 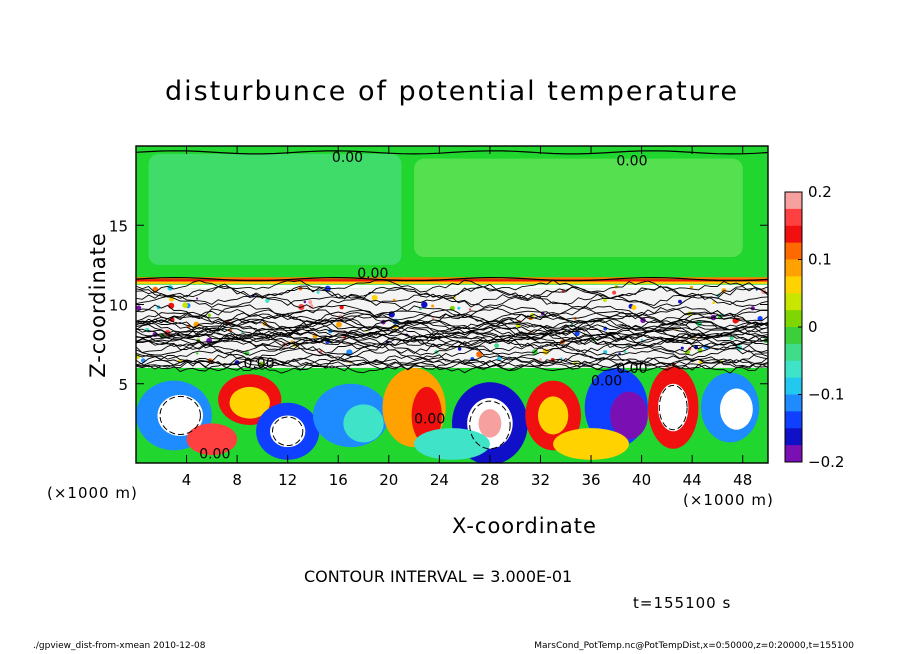 I want to click on footer-left: ./gpview_dist-from-xmean 2010-12-08, so click(x=119, y=646).